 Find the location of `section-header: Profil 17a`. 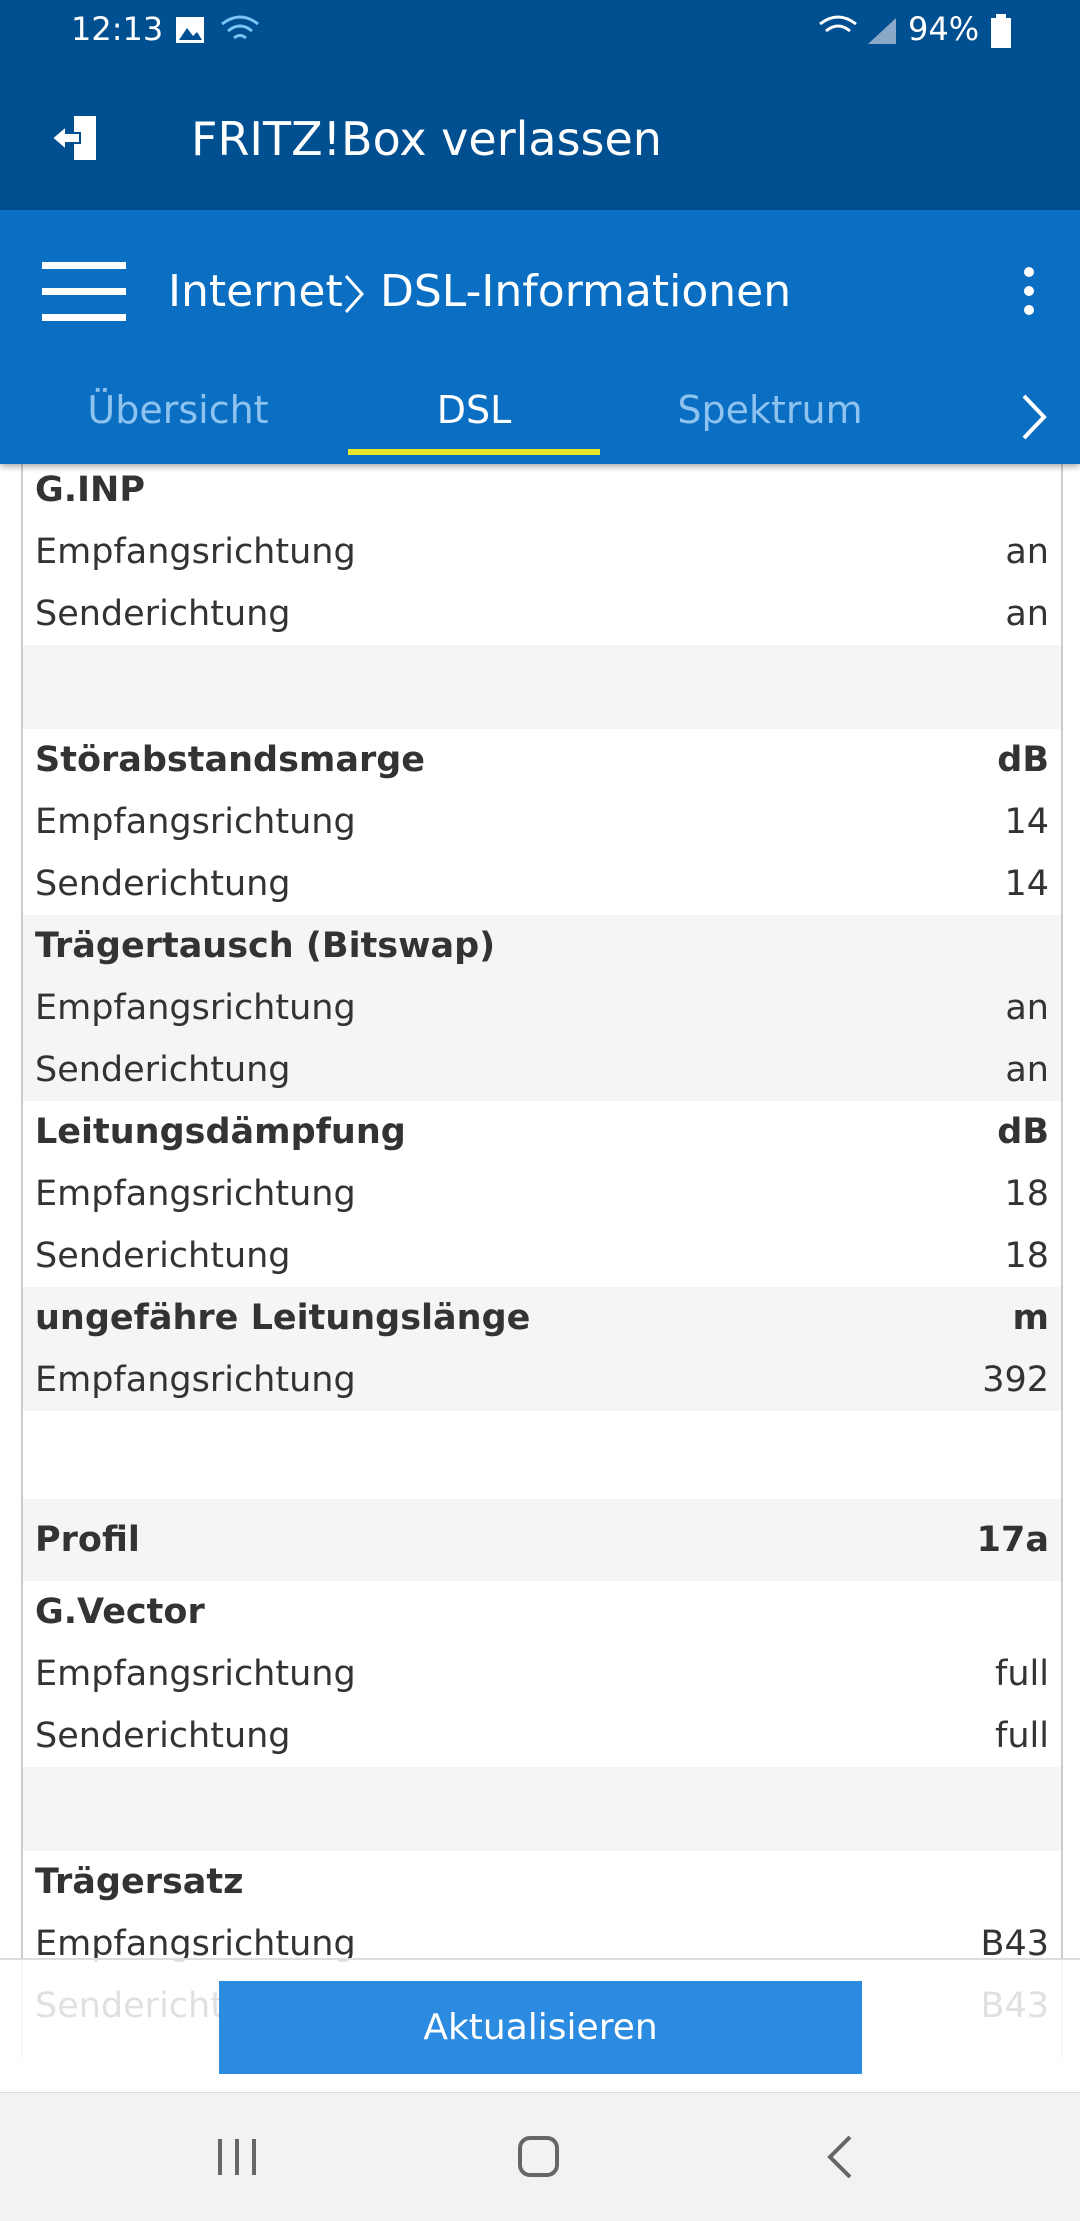

section-header: Profil 17a is located at coordinates (542, 1540).